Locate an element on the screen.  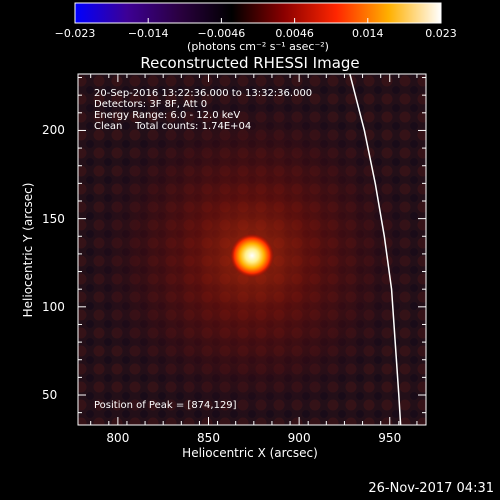
colorbar is located at coordinates (258, 13).